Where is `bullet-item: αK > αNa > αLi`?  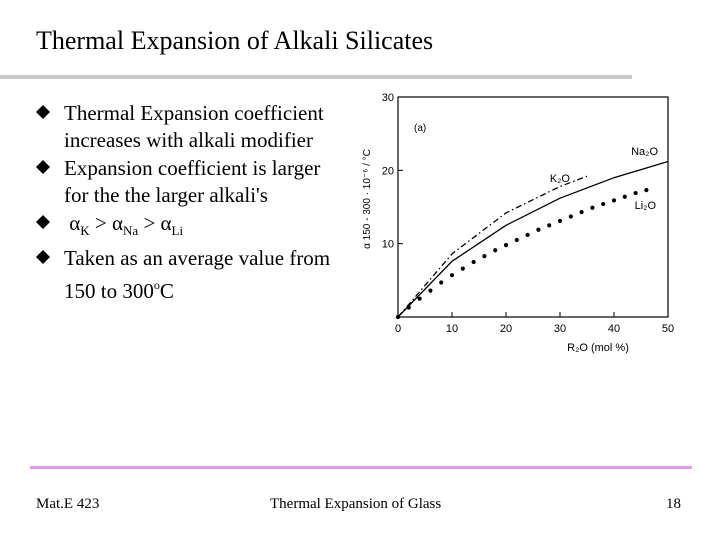
bullet-item: αK > αNa > αLi is located at coordinates (186, 227).